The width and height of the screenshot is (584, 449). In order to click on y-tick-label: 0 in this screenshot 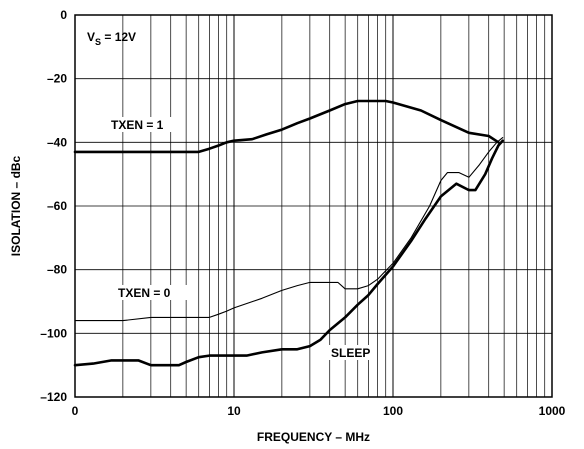, I will do `click(63, 15)`.